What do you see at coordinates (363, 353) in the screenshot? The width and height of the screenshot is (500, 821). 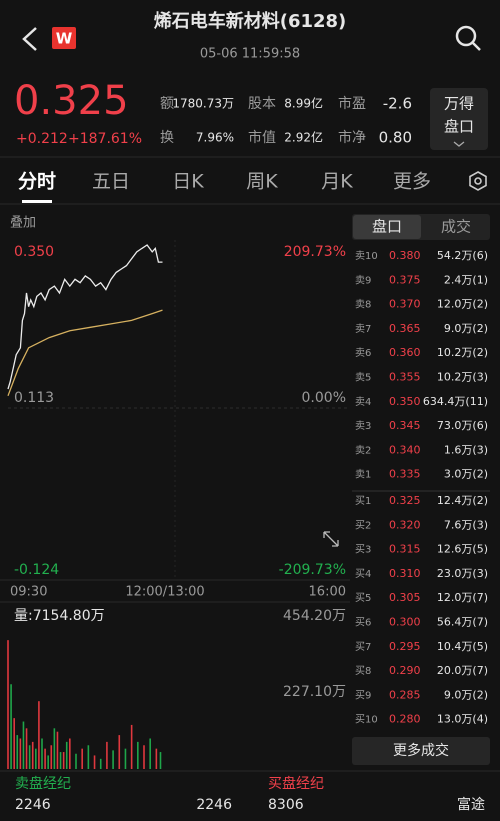 I see `book-level: 卖6` at bounding box center [363, 353].